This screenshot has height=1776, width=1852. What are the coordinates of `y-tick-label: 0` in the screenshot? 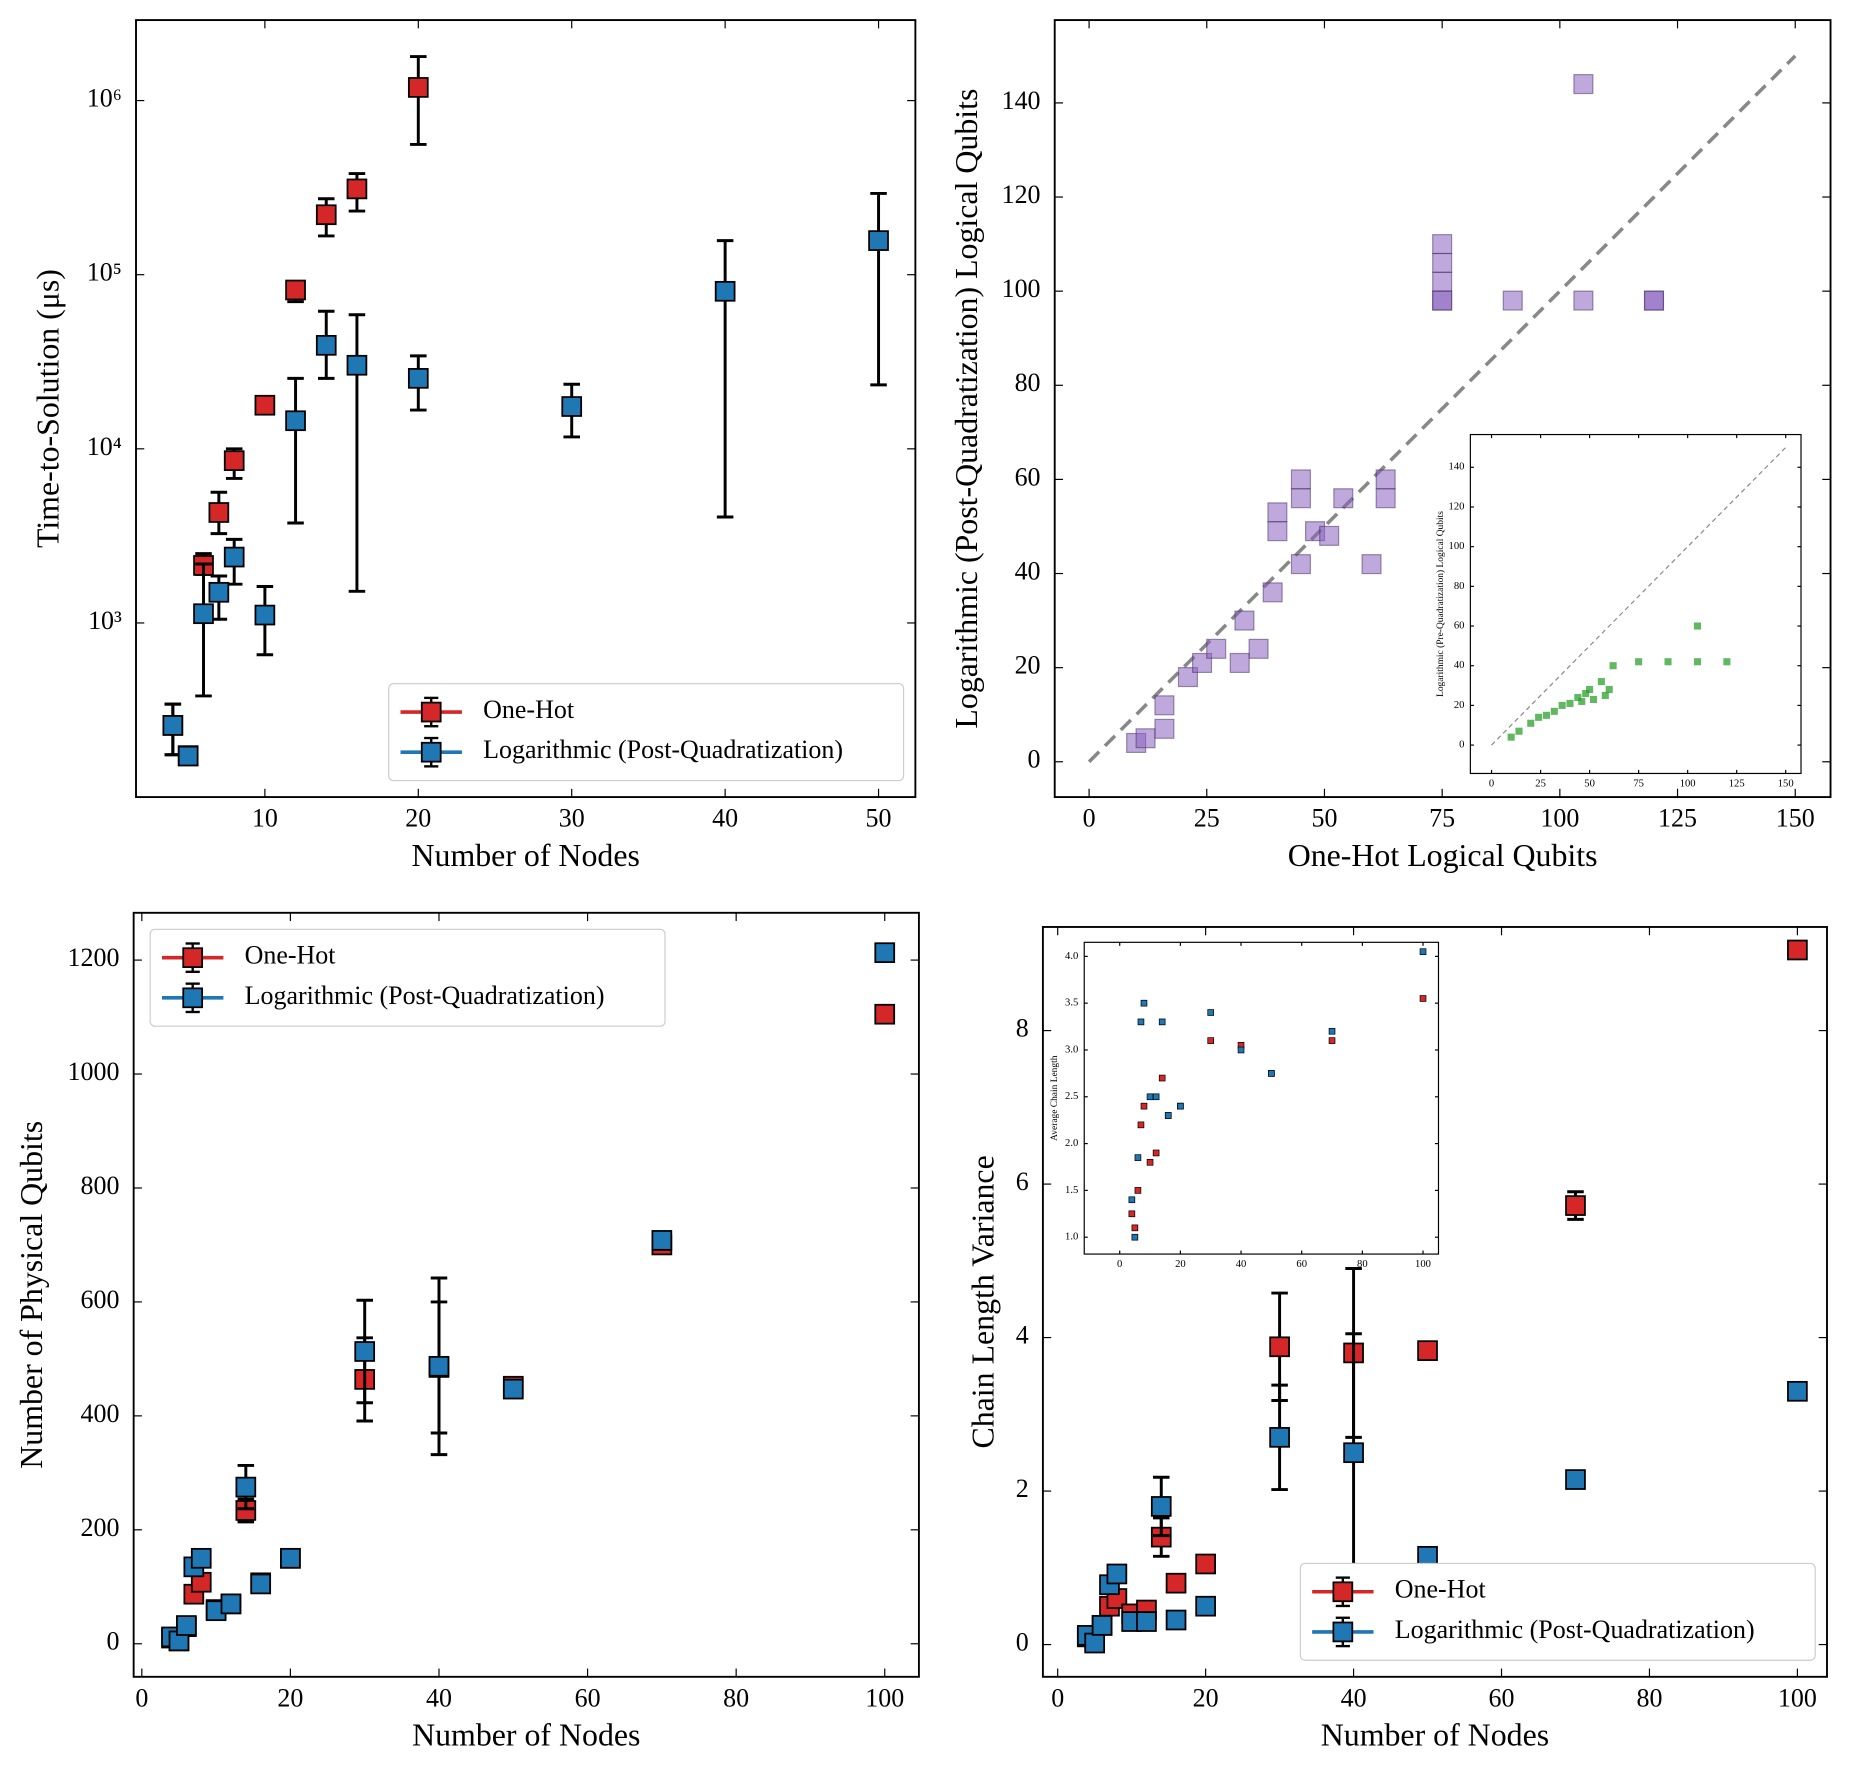 It's located at (112, 1641).